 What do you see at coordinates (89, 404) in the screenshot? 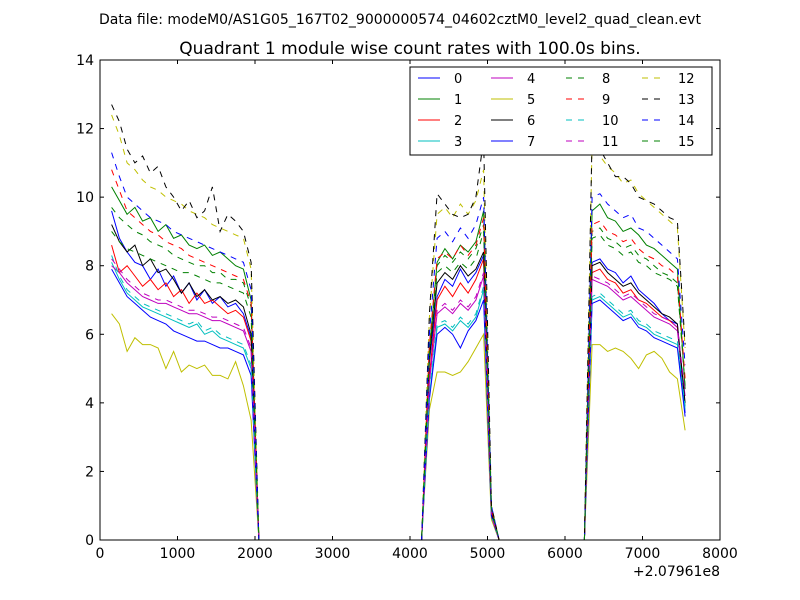
I see `y-tick-label: 4` at bounding box center [89, 404].